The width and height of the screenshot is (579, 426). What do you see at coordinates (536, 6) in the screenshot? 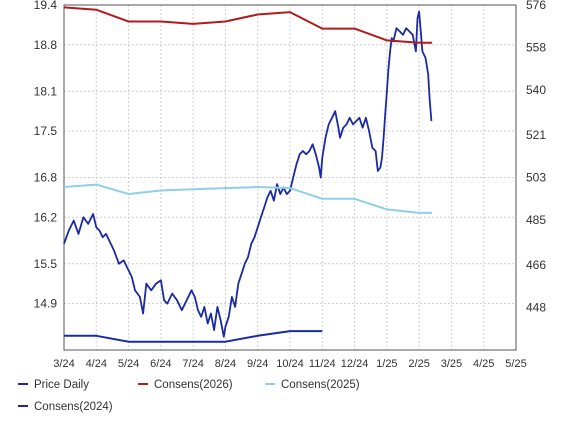
I see `y-right-tick-label: 576` at bounding box center [536, 6].